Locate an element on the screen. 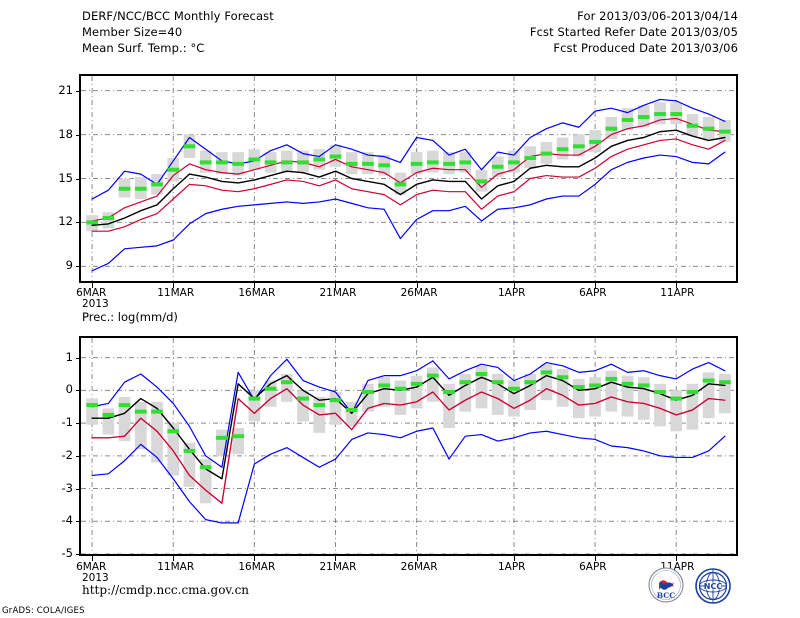 The height and width of the screenshot is (618, 800). bcc-logo-text: BCC is located at coordinates (666, 595).